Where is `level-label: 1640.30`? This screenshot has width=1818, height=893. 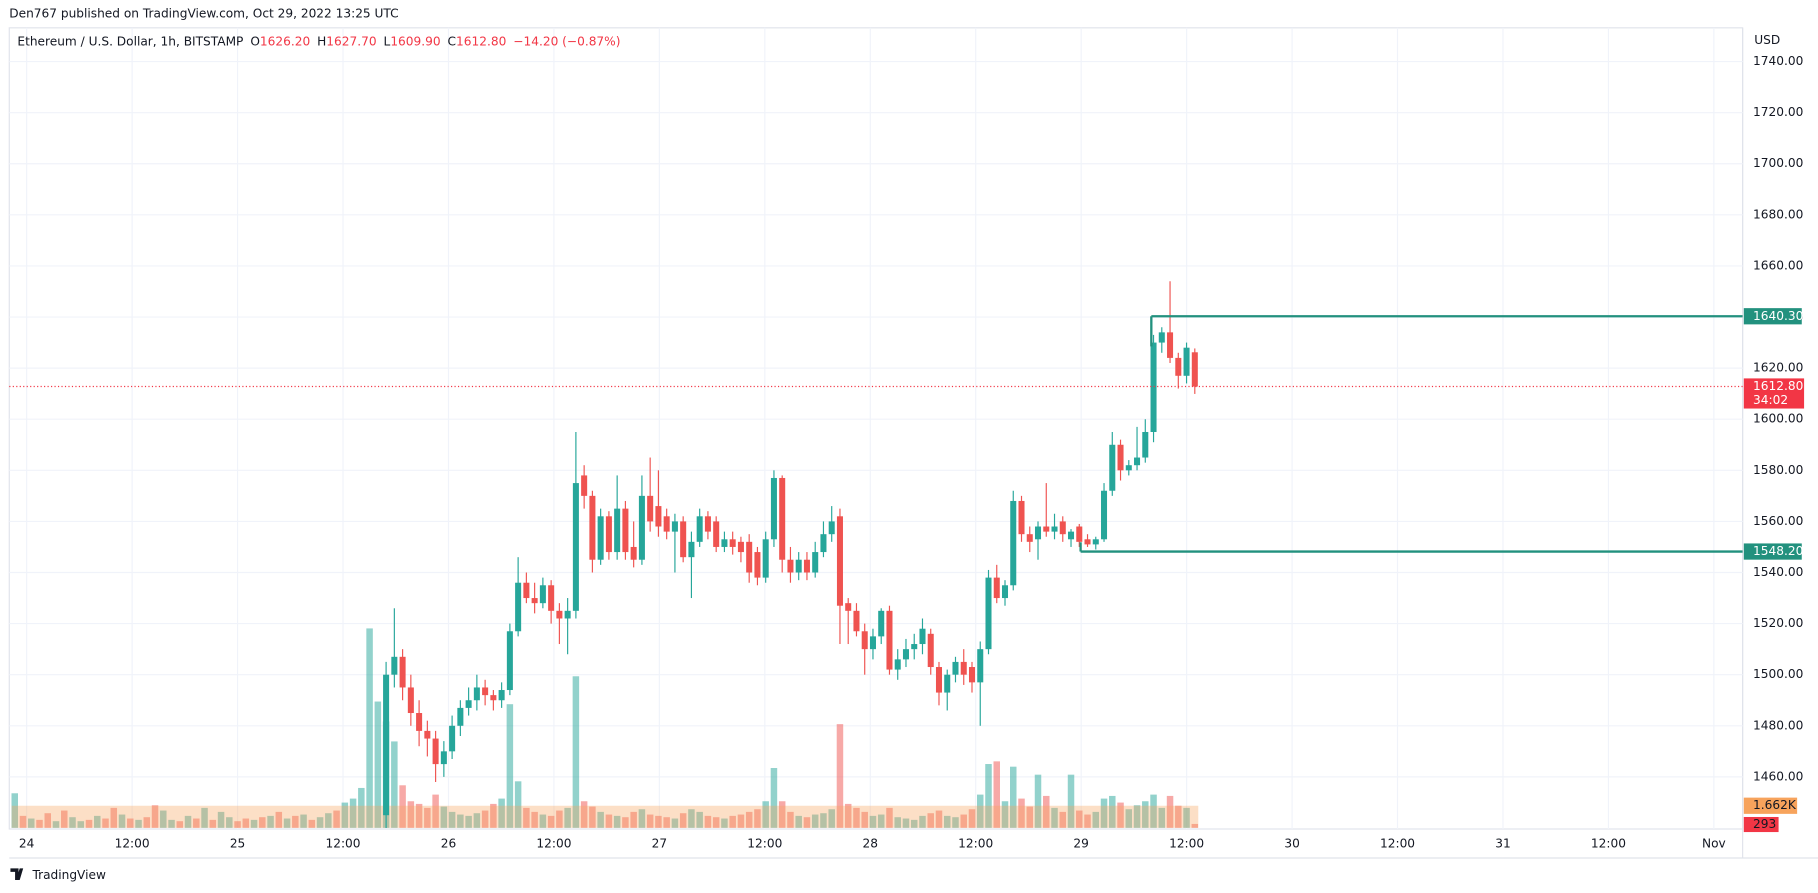 level-label: 1640.30 is located at coordinates (1778, 316).